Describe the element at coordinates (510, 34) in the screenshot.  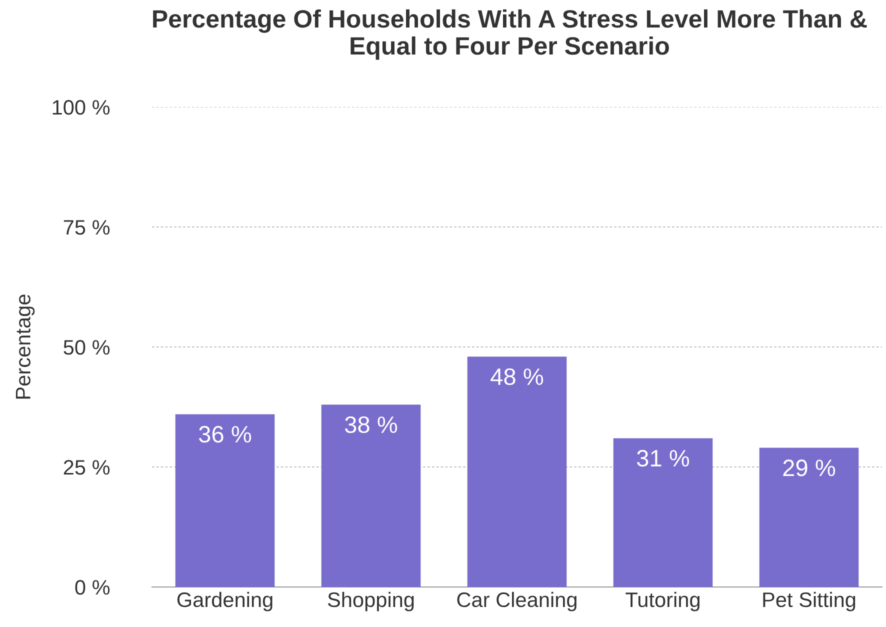
I see `chart-title: Percentage Of Households With A Stress Level More Than & Equal to Four Per Scenario` at that location.